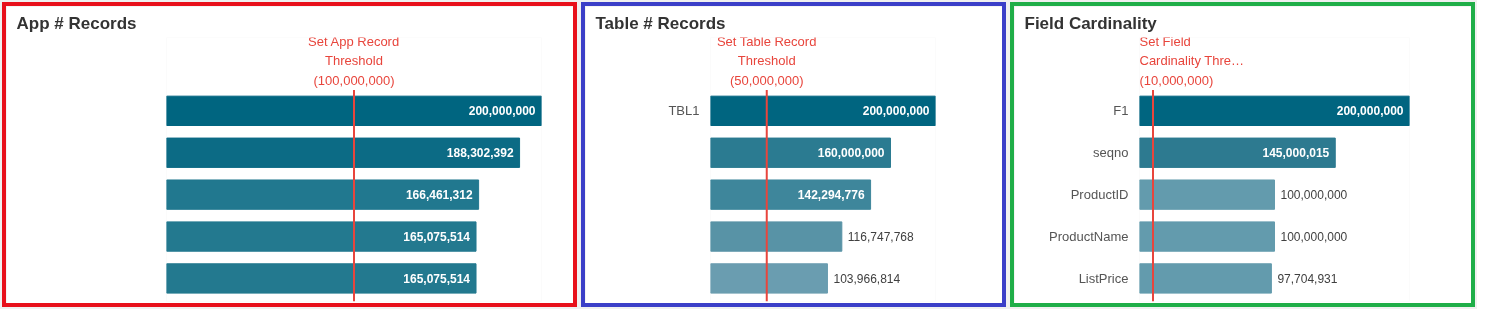 This screenshot has width=1509, height=321. What do you see at coordinates (1089, 237) in the screenshot?
I see `y-tick-label: ProductName` at bounding box center [1089, 237].